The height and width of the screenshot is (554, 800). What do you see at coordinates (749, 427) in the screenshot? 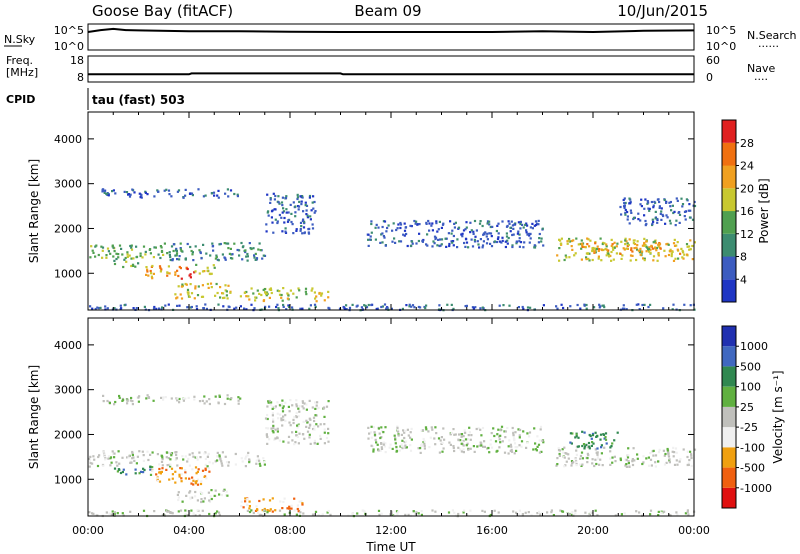
I see `colorbar-tick-label: -25` at bounding box center [749, 427].